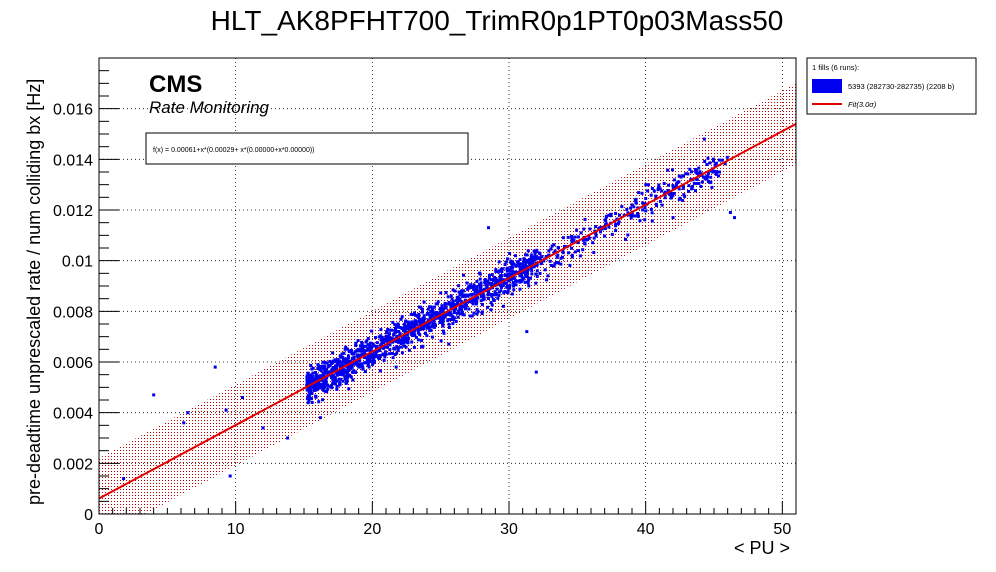  I want to click on y-tick-label: 0, so click(88, 515).